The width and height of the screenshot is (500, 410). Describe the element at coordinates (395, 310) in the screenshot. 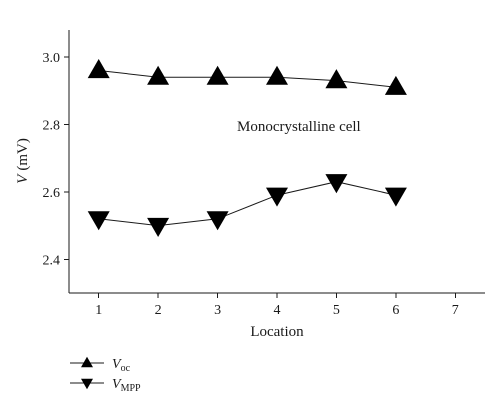

I see `x-tick-label: 6` at that location.